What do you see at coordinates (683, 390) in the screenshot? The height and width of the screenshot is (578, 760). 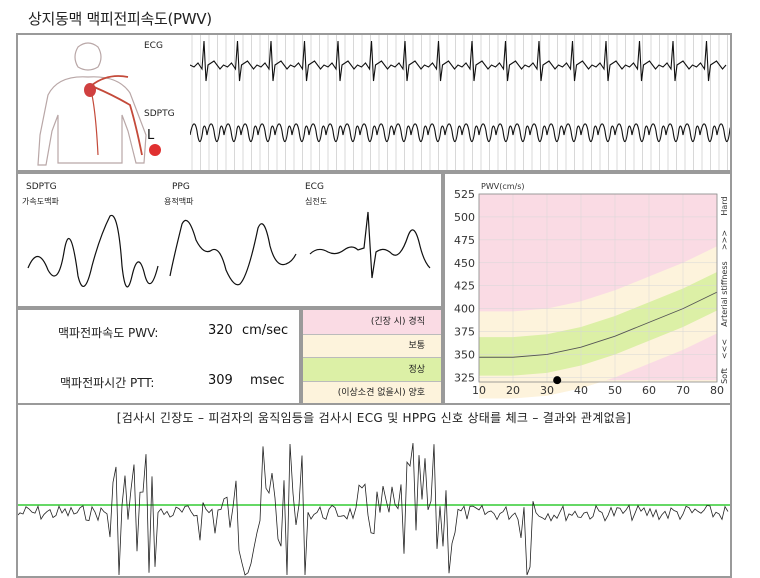 I see `x-tick-label: 70` at bounding box center [683, 390].